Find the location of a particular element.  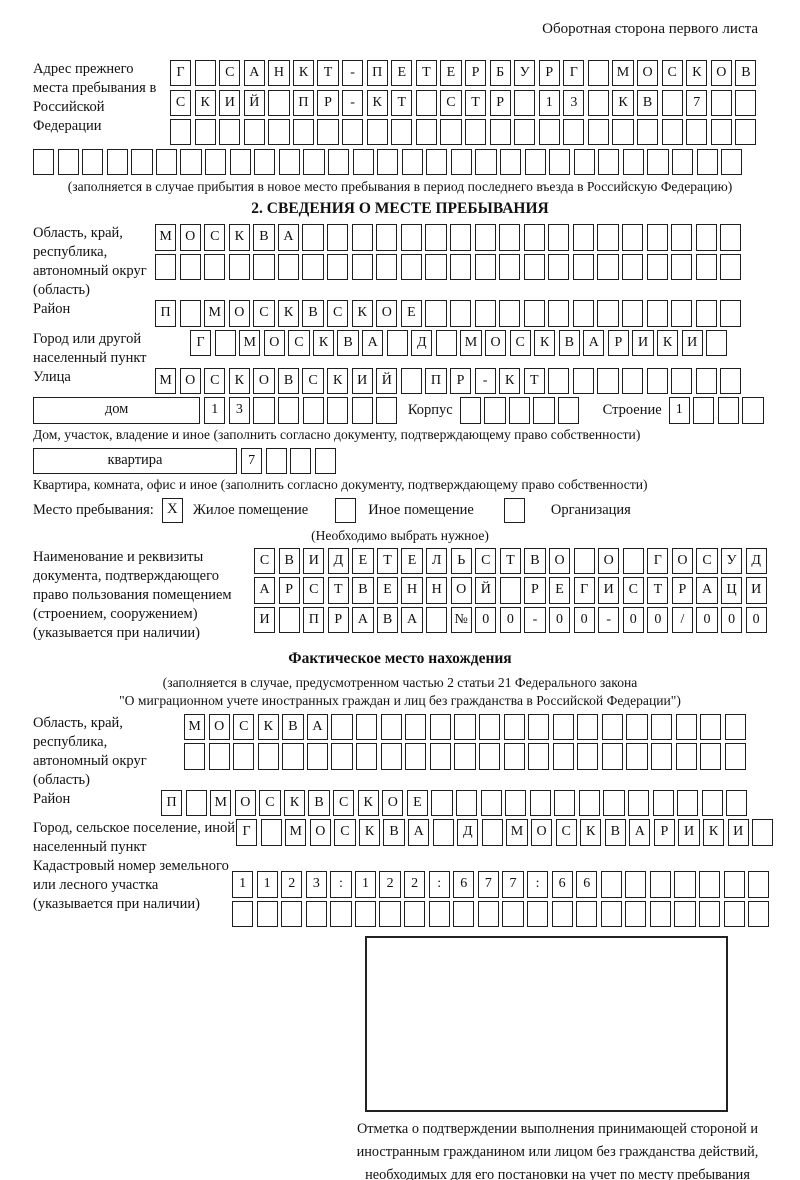

char-cell: Р is located at coordinates (682, 590).